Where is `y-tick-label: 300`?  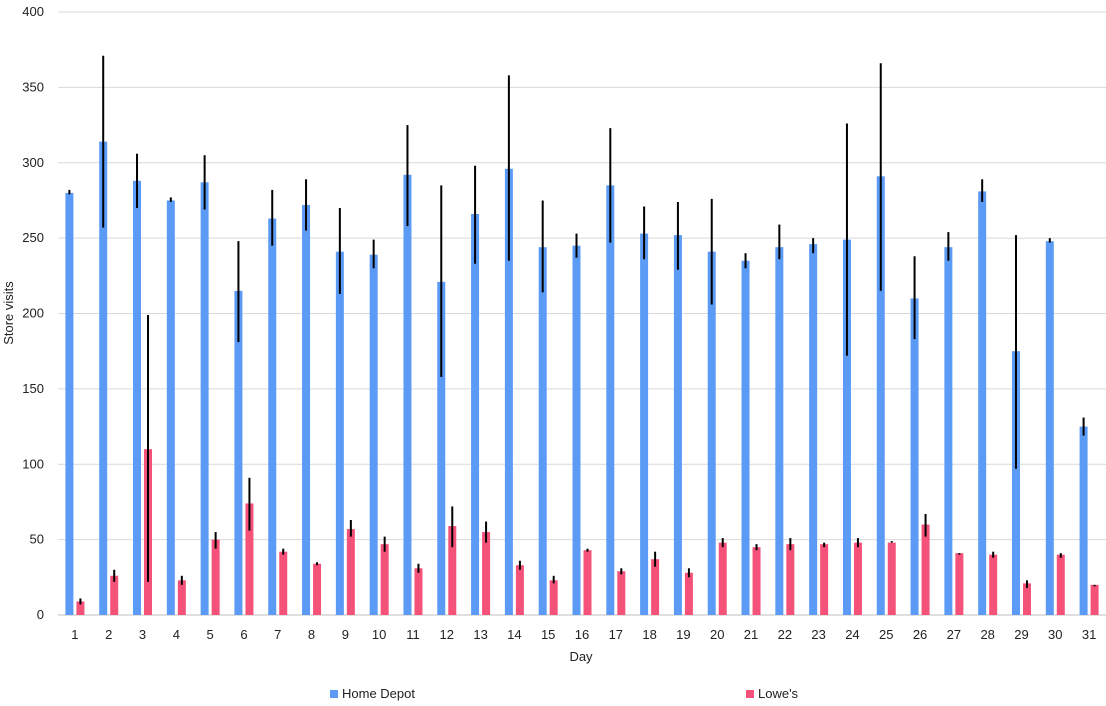 y-tick-label: 300 is located at coordinates (33, 162).